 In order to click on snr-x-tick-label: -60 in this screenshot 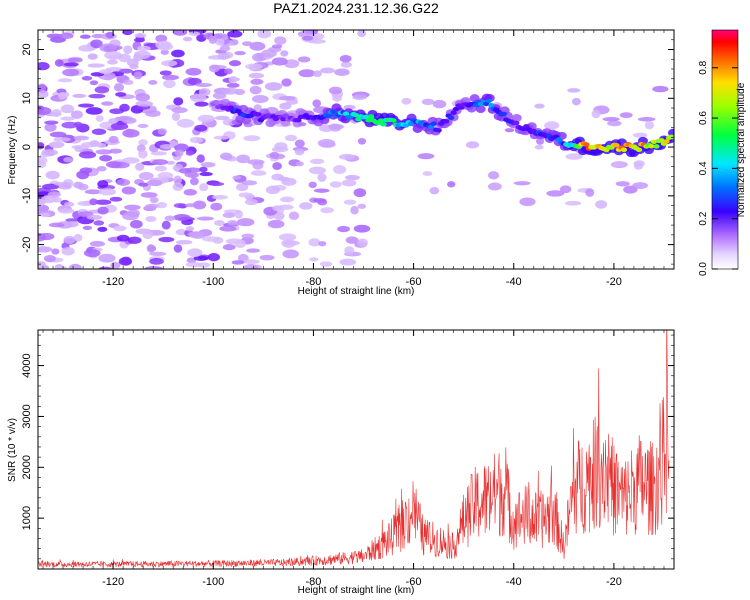, I will do `click(414, 582)`.